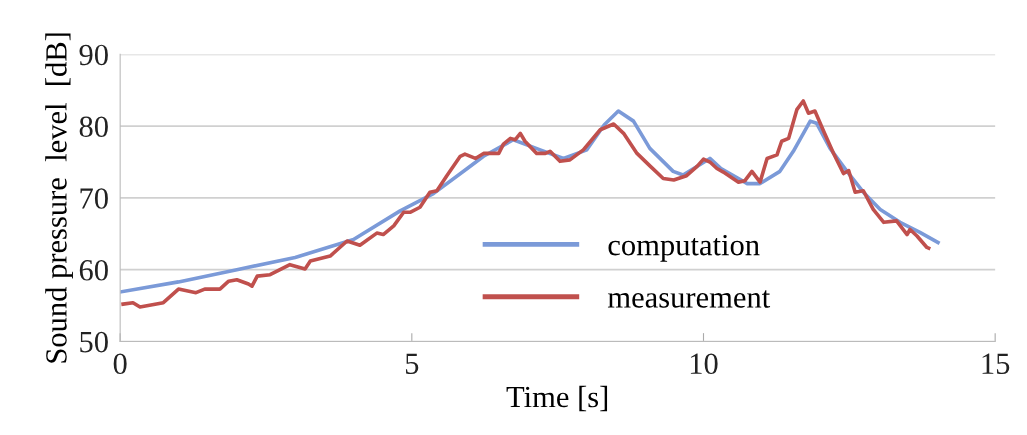 The image size is (1027, 435). What do you see at coordinates (93, 270) in the screenshot?
I see `y-tick-label: 60` at bounding box center [93, 270].